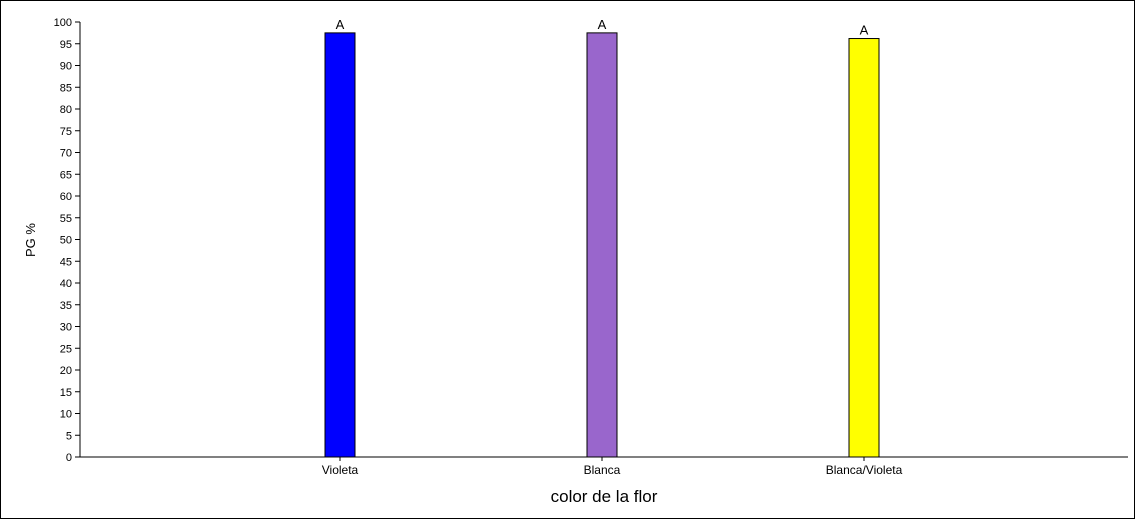  Describe the element at coordinates (602, 470) in the screenshot. I see `x-category-label: Blanca` at that location.